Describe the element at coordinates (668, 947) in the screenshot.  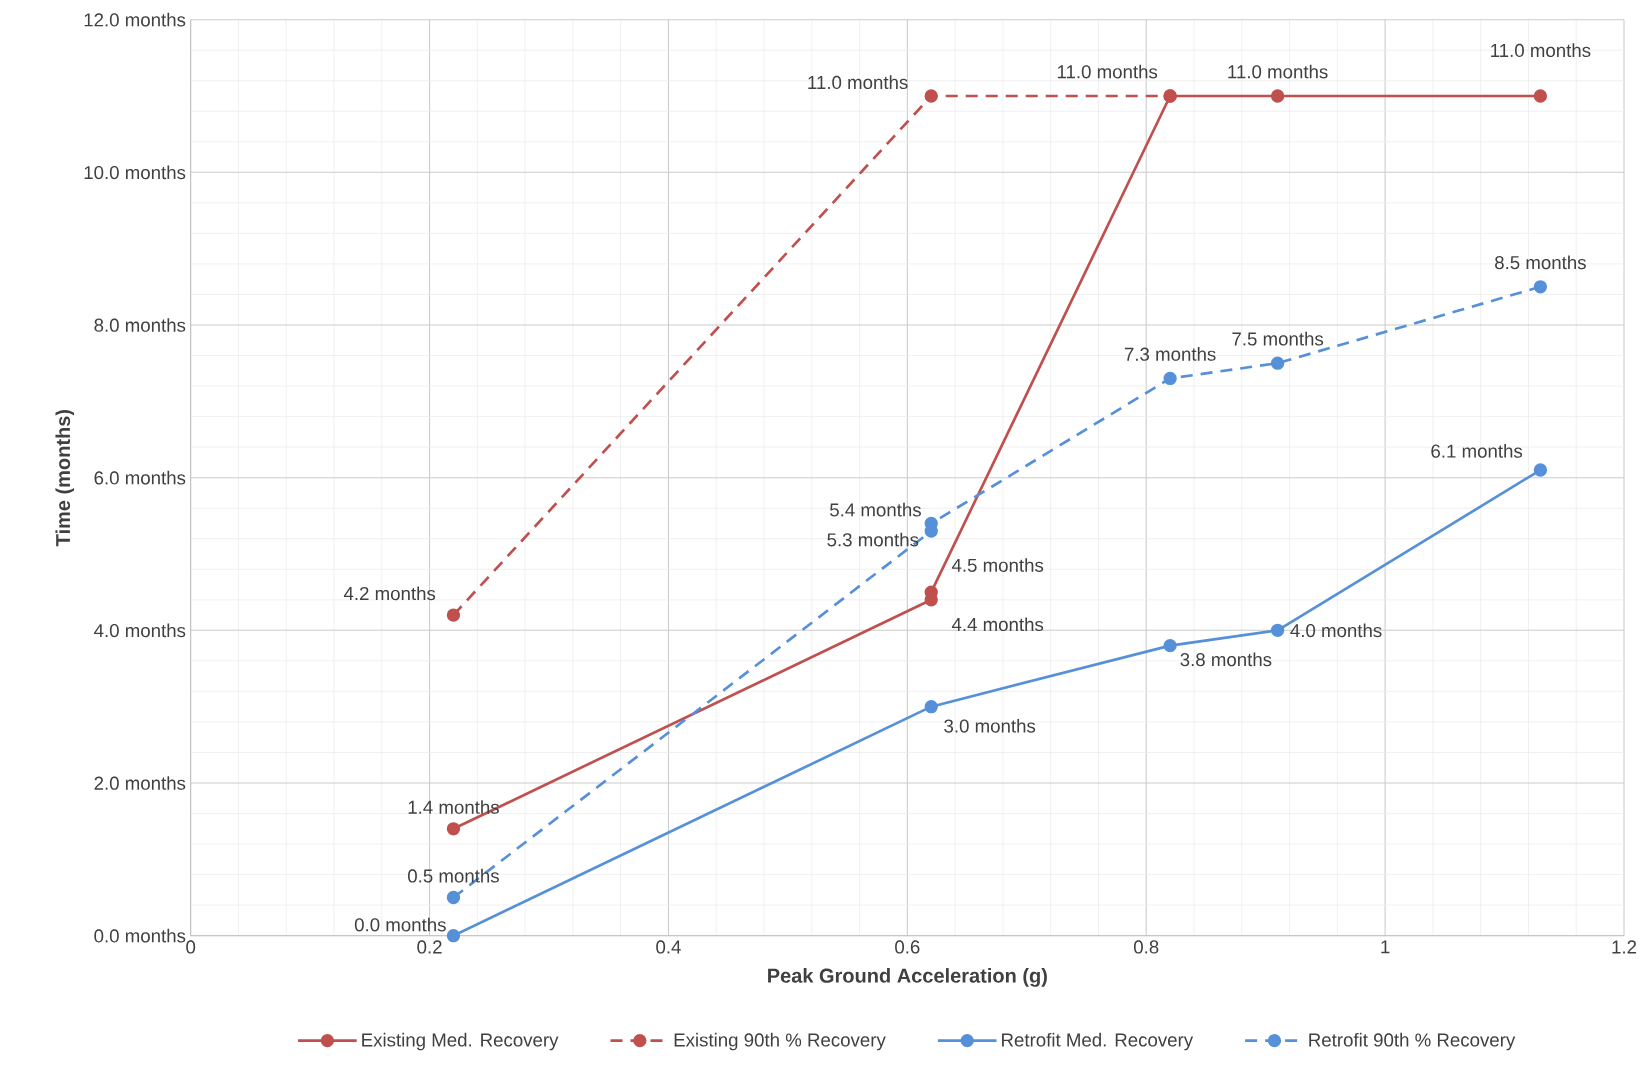
I see `x-tick-label: 0.4` at that location.